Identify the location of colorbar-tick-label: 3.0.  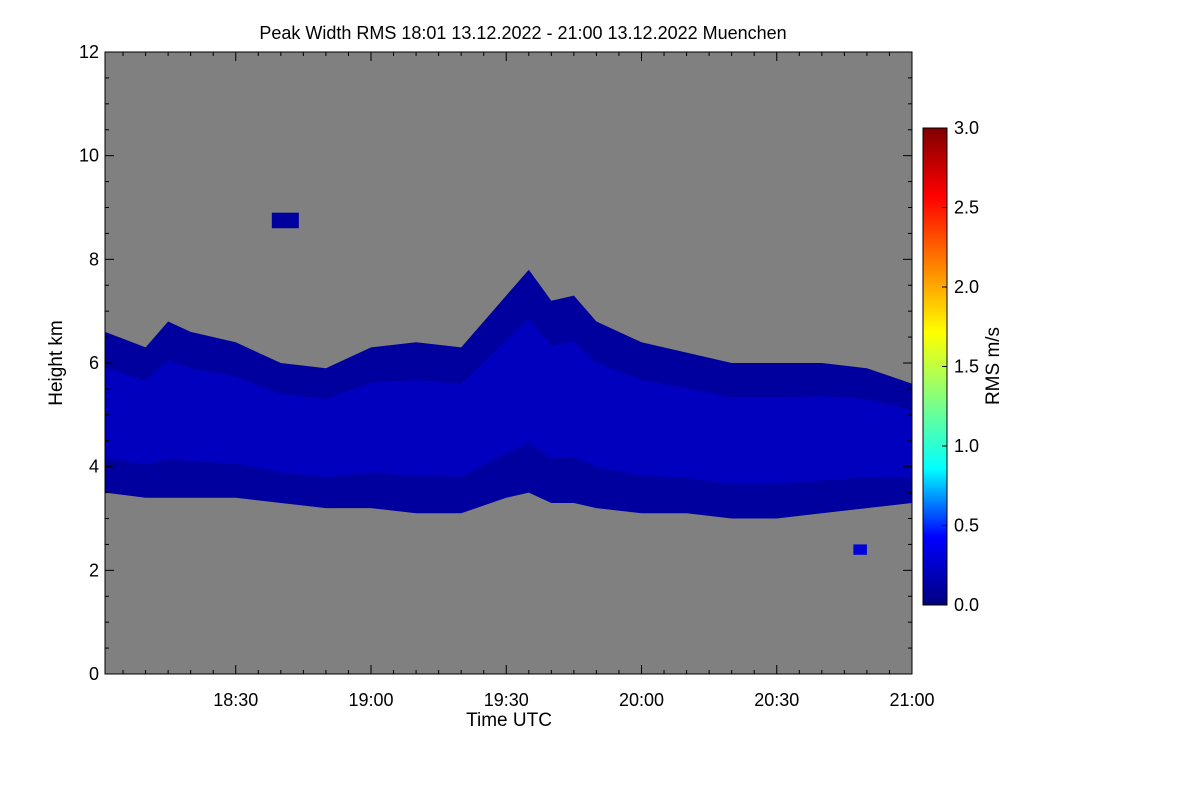
(966, 128).